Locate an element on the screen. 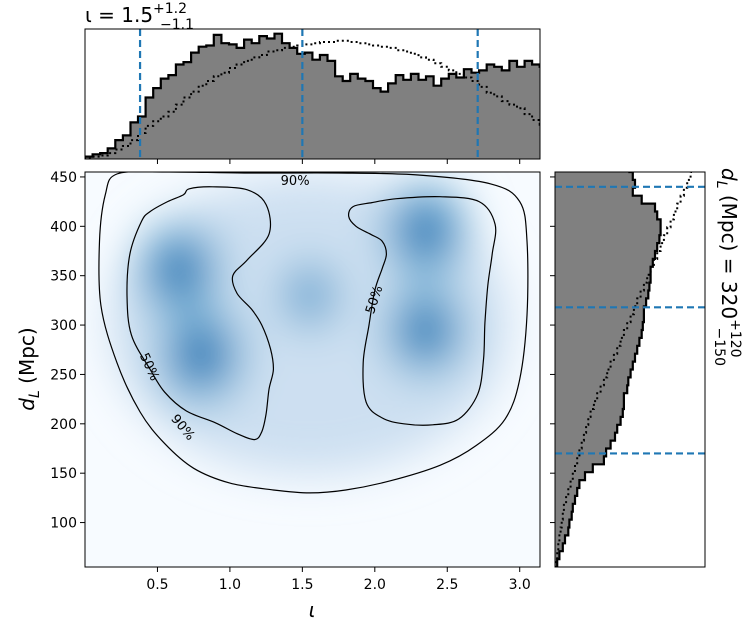 The width and height of the screenshot is (753, 635). top-posterior-step is located at coordinates (312, 95).